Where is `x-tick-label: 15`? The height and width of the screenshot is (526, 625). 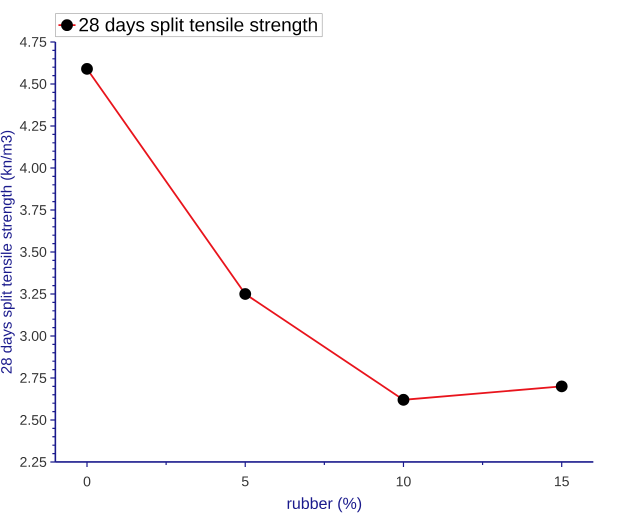
x-tick-label: 15 is located at coordinates (561, 481).